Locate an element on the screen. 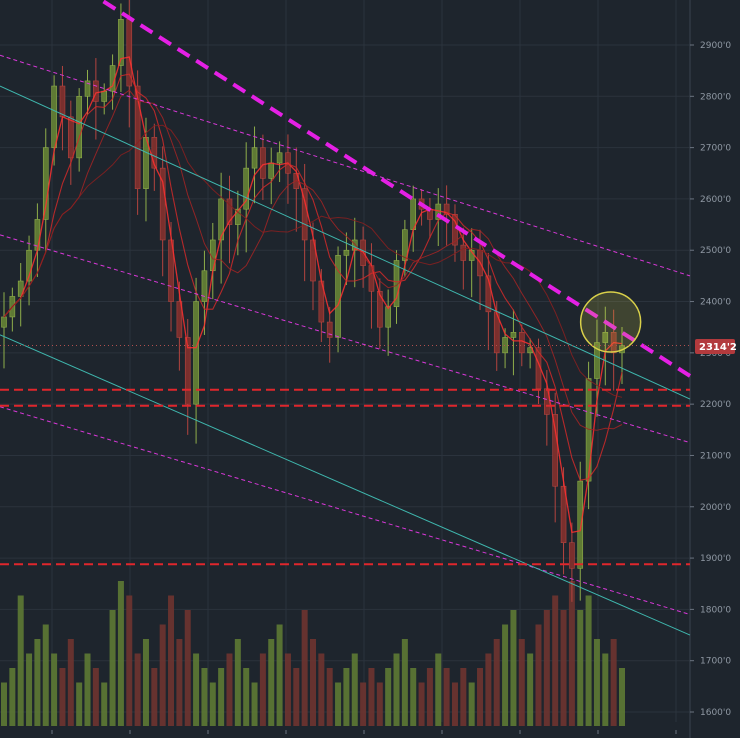 The image size is (740, 738). current-price-tag is located at coordinates (715, 346).